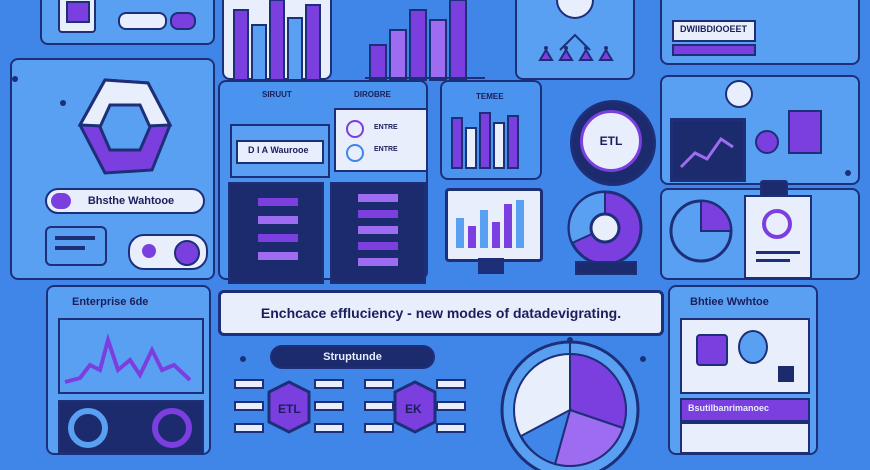 The image size is (870, 470). I want to click on left-badge: Bhsthe Wahtooe, so click(125, 201).